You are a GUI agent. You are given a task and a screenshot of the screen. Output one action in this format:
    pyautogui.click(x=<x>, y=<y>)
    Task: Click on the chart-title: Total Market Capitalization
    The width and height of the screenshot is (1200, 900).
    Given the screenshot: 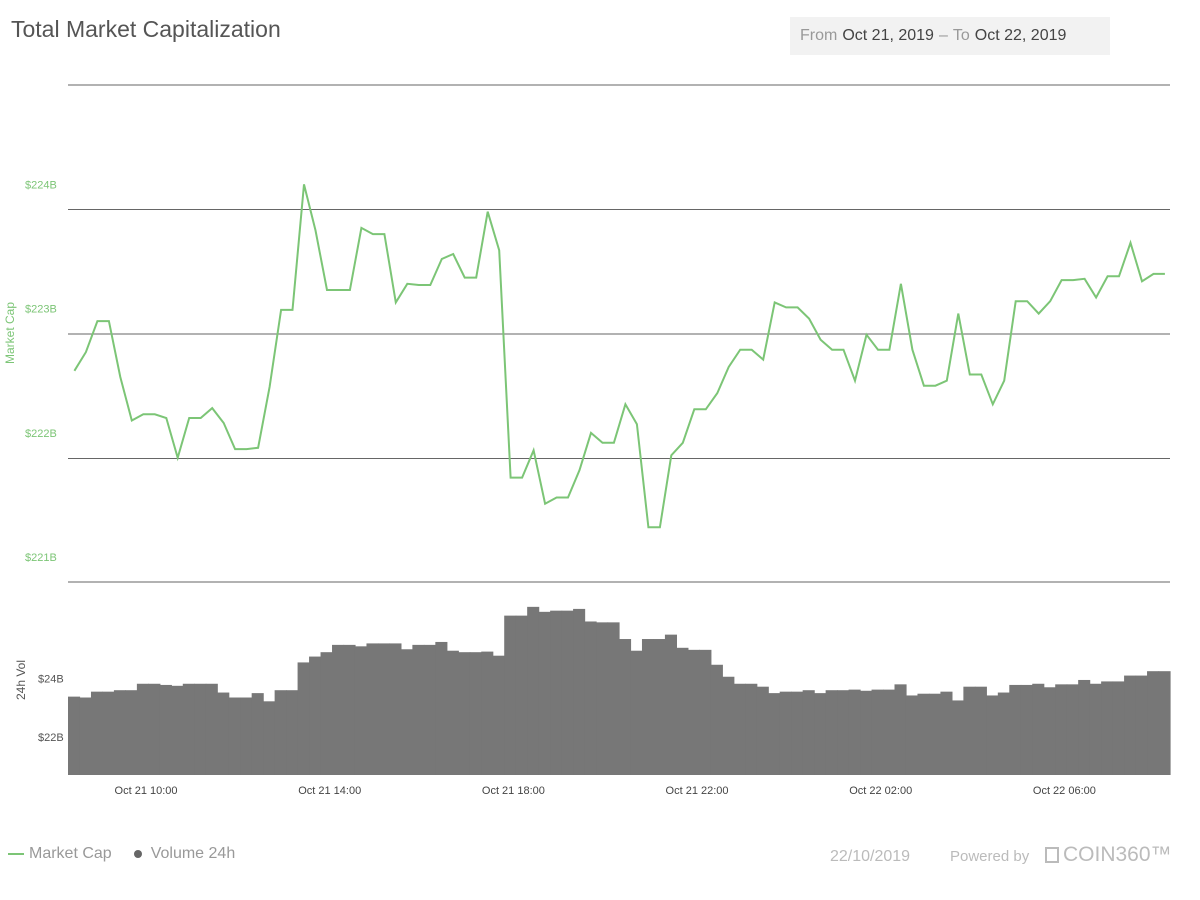 What is the action you would take?
    pyautogui.click(x=146, y=29)
    